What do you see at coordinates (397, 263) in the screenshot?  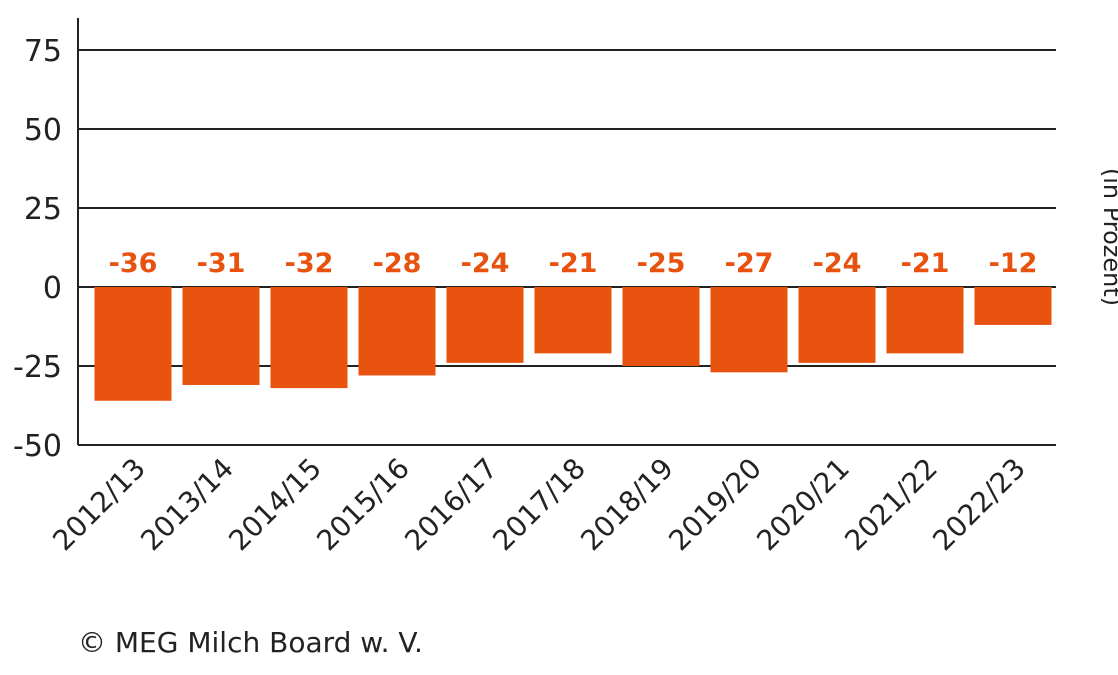 I see `data-label: -28` at bounding box center [397, 263].